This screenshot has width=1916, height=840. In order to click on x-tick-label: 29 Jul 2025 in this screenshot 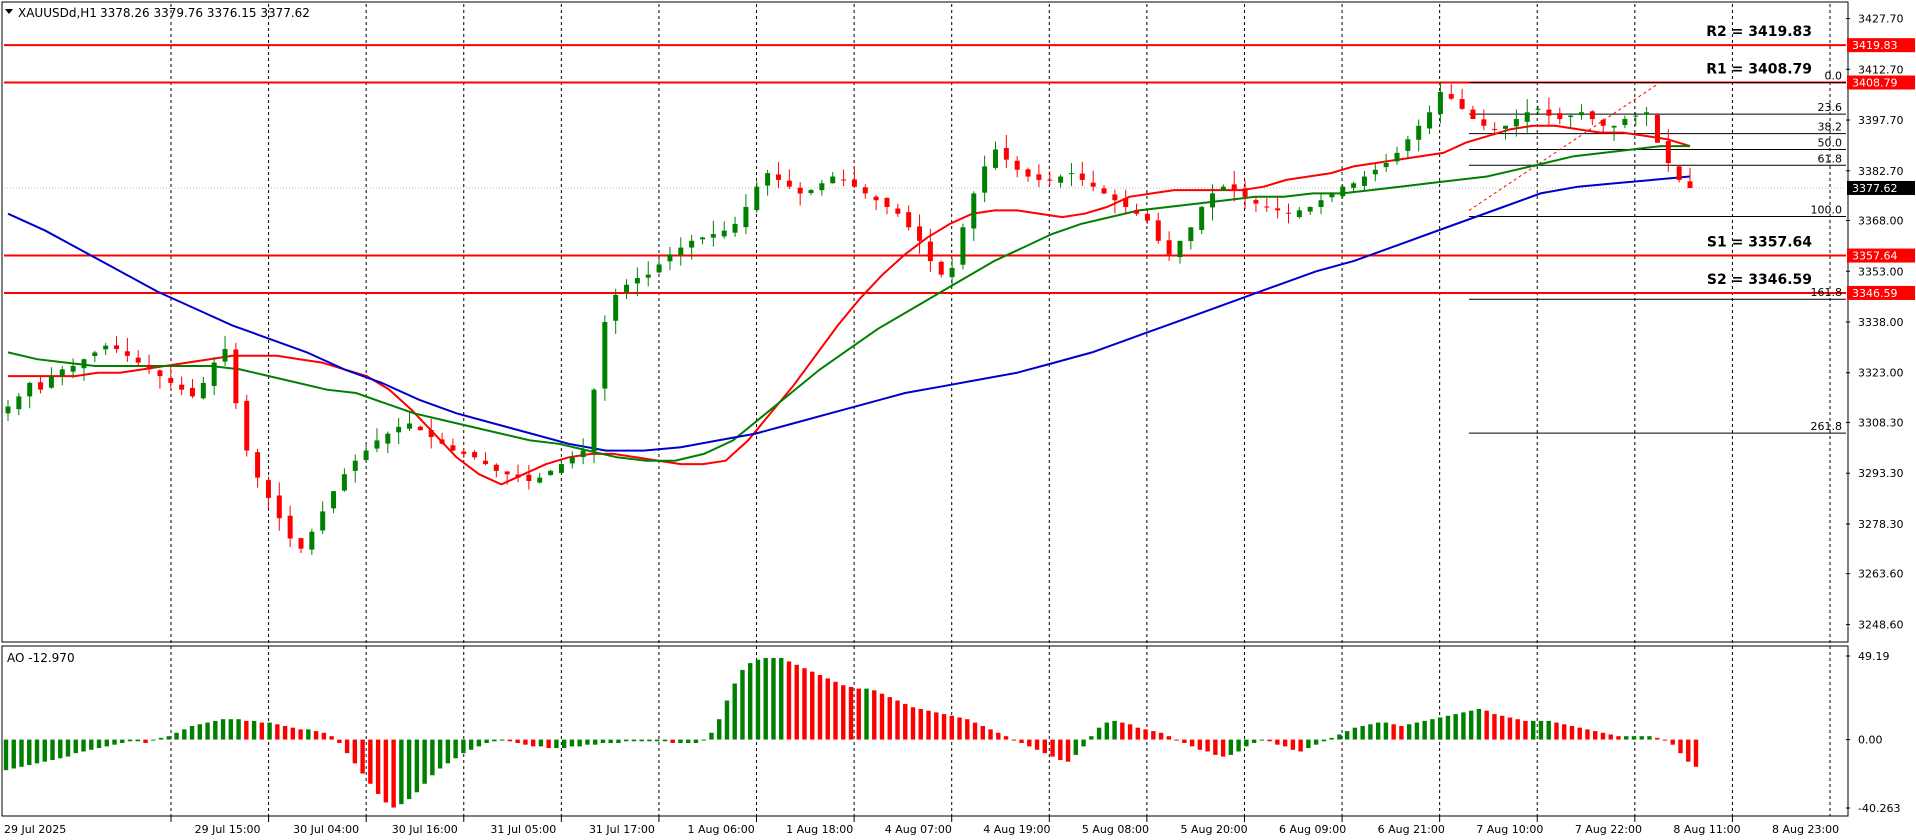, I will do `click(35, 829)`.